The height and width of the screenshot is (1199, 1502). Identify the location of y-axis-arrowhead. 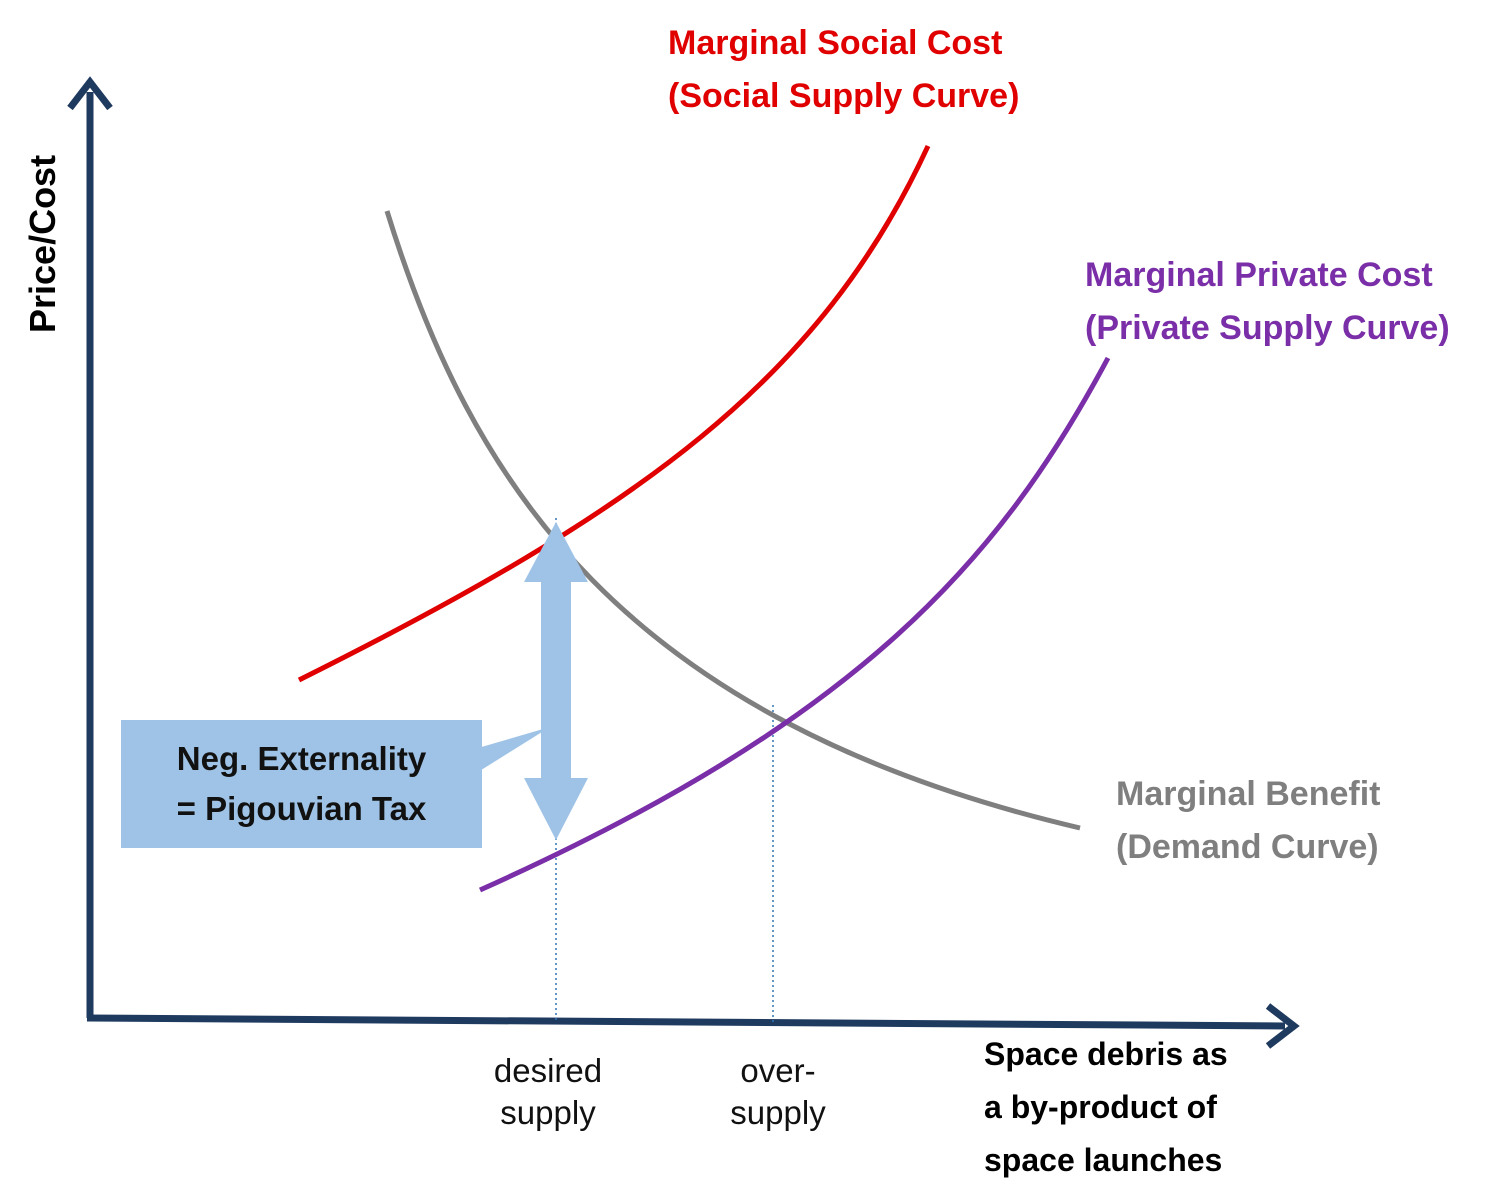
(90, 93).